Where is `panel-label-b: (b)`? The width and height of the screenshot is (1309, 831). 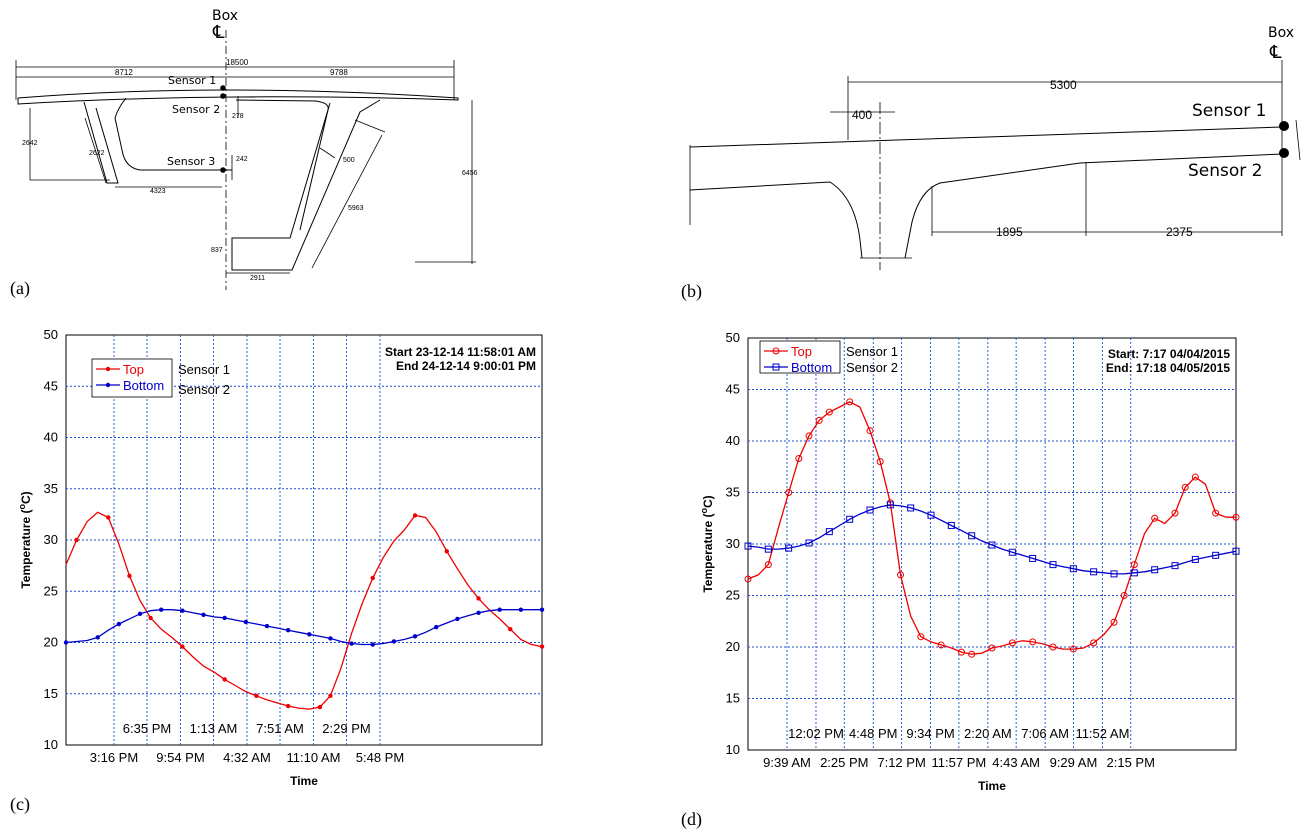
panel-label-b: (b) is located at coordinates (691, 291).